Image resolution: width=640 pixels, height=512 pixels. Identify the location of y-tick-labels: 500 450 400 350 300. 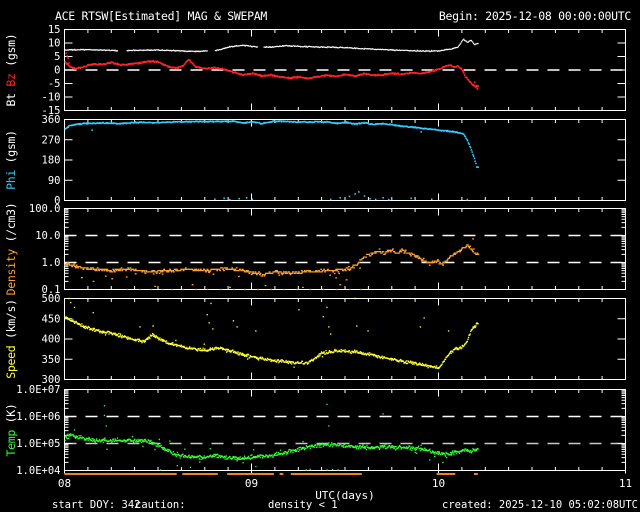
(51, 339).